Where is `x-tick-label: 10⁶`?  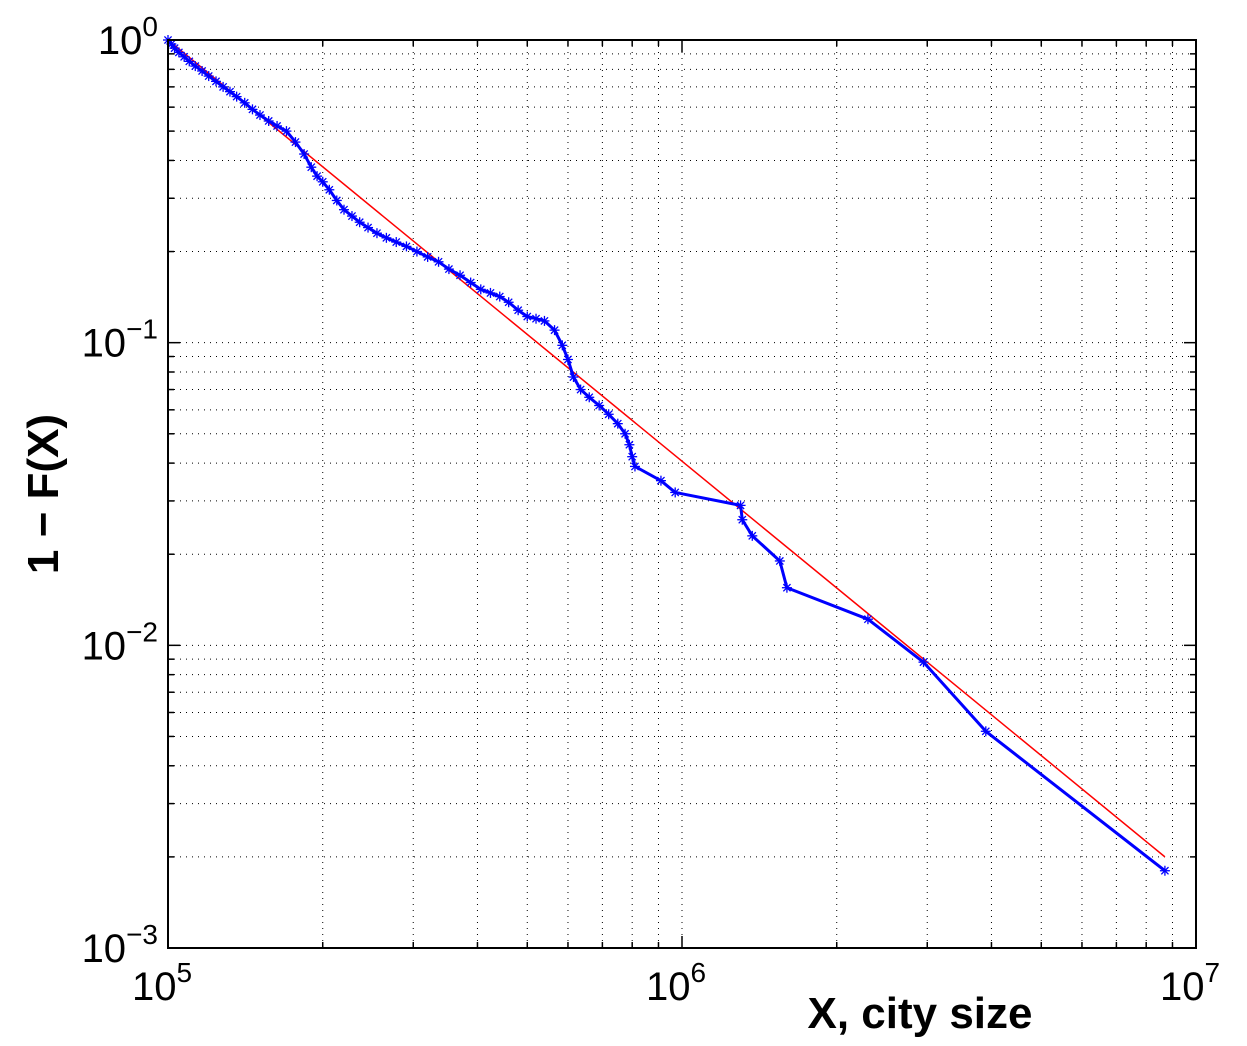 x-tick-label: 10⁶ is located at coordinates (676, 983).